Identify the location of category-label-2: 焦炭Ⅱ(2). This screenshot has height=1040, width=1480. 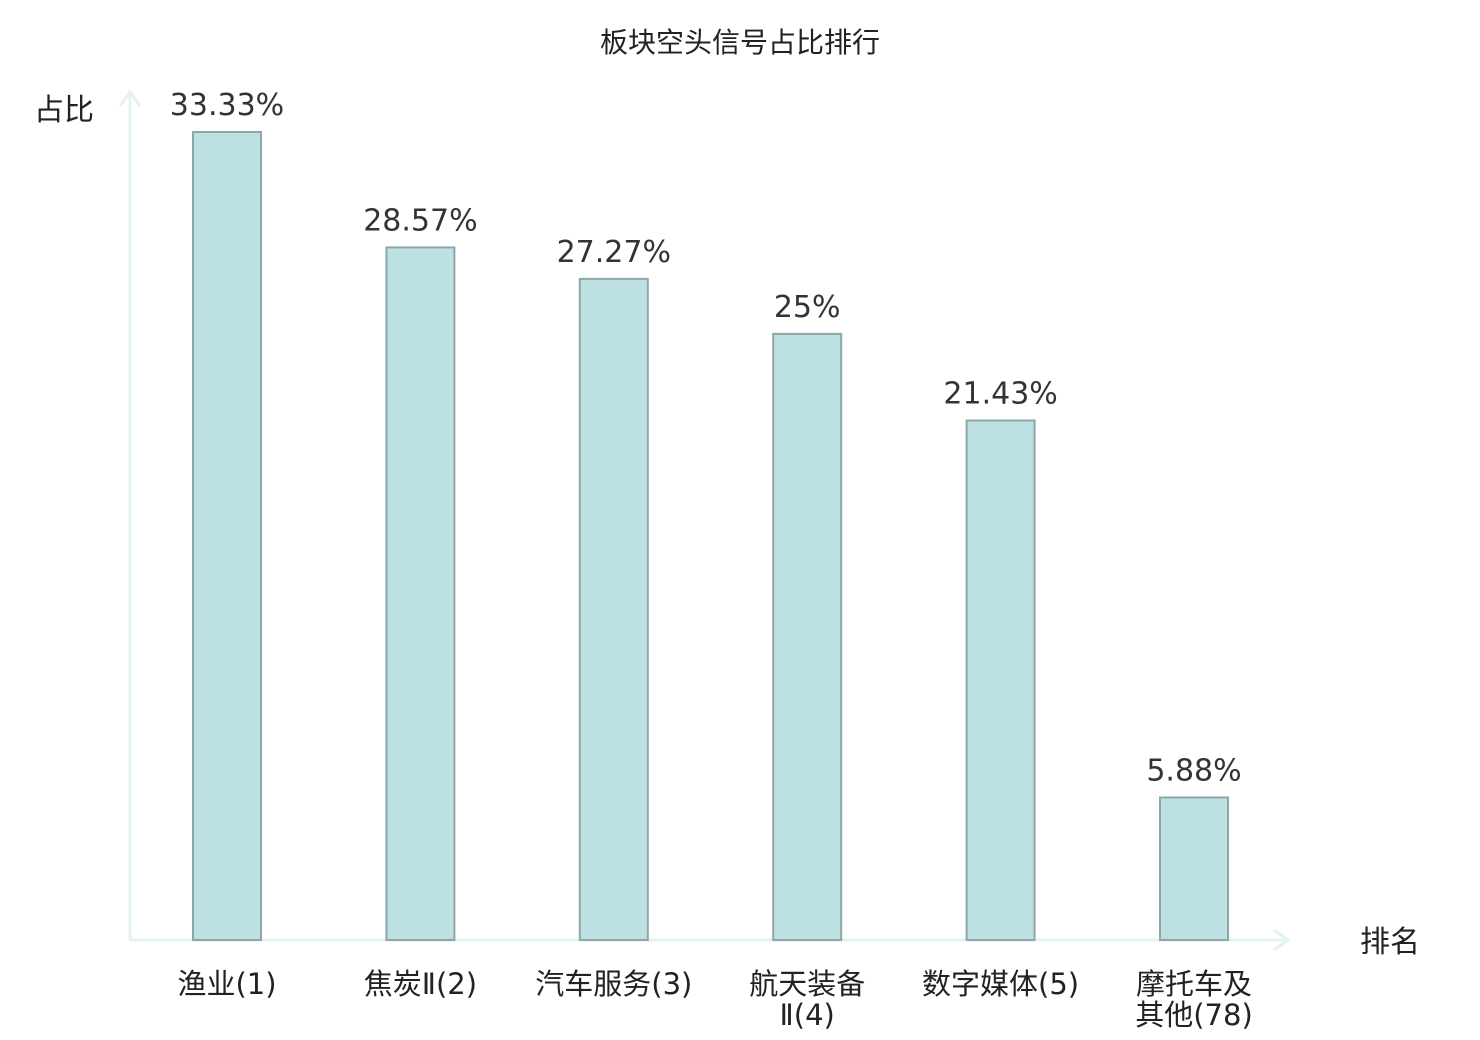
(420, 984).